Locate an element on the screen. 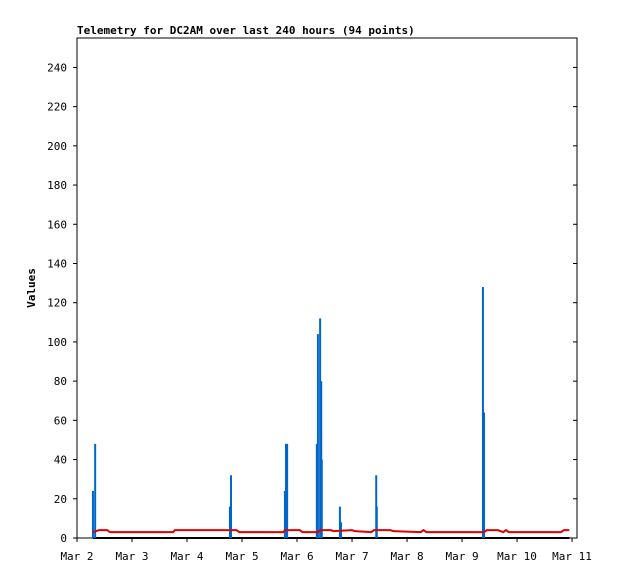  x-tick-label: Mar 8 is located at coordinates (406, 556).